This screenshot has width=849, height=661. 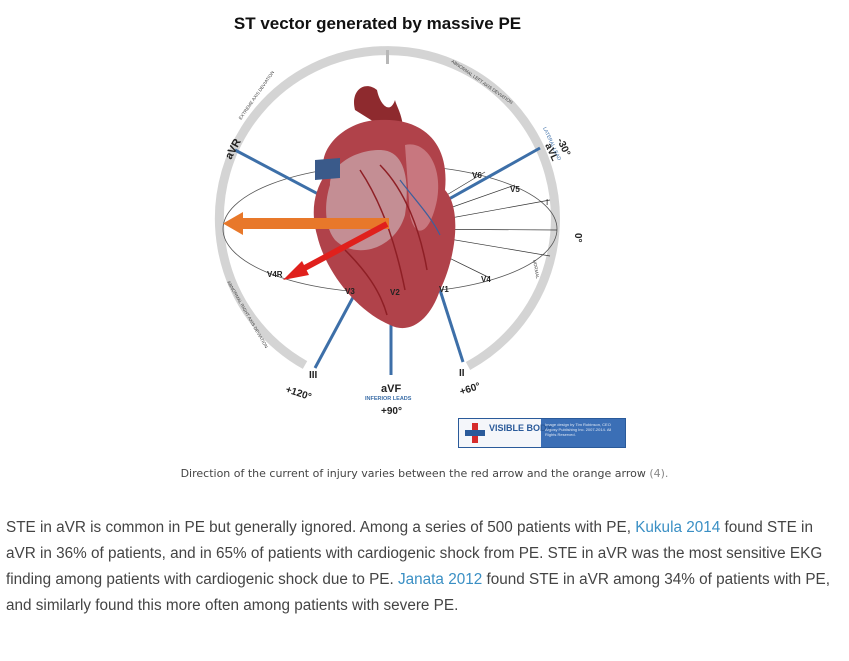 What do you see at coordinates (336, 250) in the screenshot?
I see `red-arrow` at bounding box center [336, 250].